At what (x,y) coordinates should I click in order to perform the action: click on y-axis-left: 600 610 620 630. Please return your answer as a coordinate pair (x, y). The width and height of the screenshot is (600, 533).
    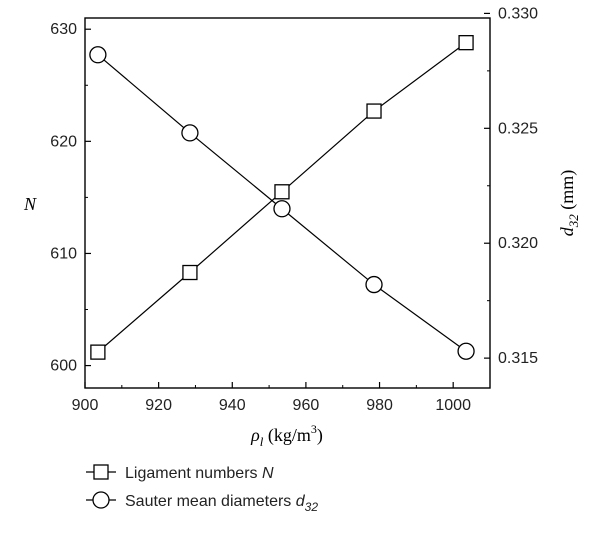
    Looking at the image, I should click on (70, 198).